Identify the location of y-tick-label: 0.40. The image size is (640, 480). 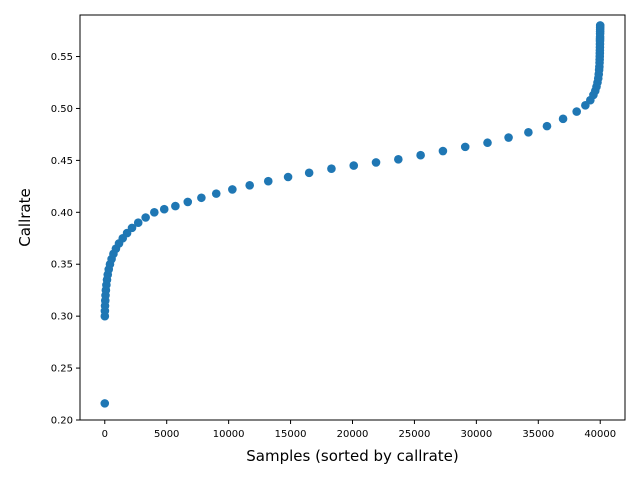
(62, 213).